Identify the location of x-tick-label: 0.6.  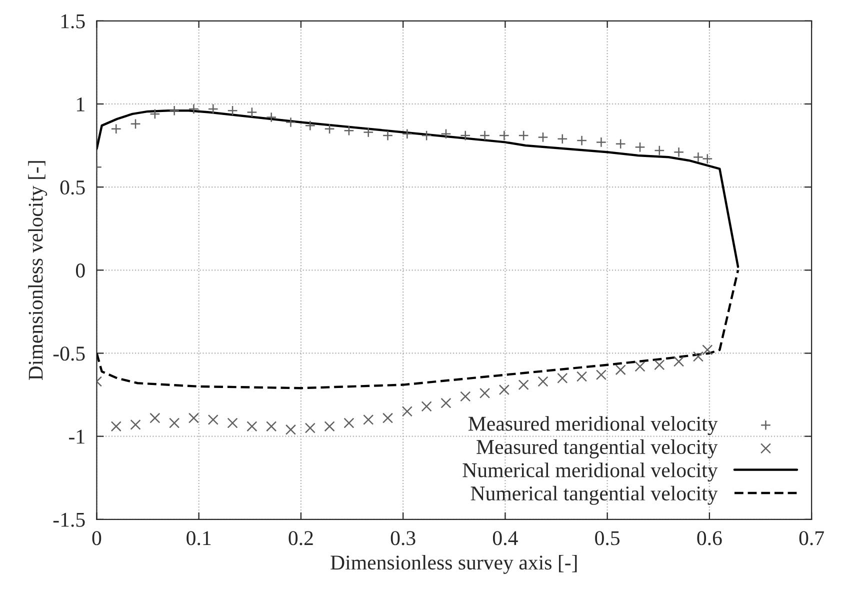
(709, 538).